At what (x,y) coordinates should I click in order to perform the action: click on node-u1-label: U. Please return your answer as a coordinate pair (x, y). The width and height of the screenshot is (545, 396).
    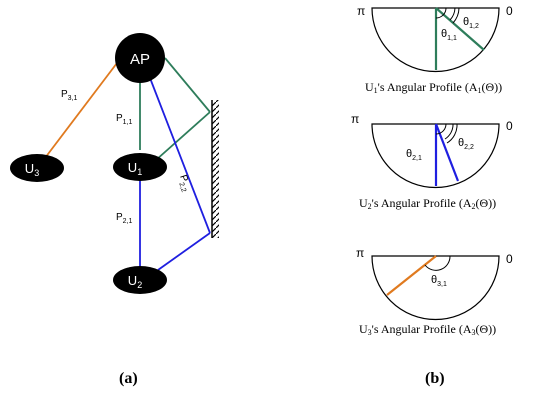
    Looking at the image, I should click on (132, 167).